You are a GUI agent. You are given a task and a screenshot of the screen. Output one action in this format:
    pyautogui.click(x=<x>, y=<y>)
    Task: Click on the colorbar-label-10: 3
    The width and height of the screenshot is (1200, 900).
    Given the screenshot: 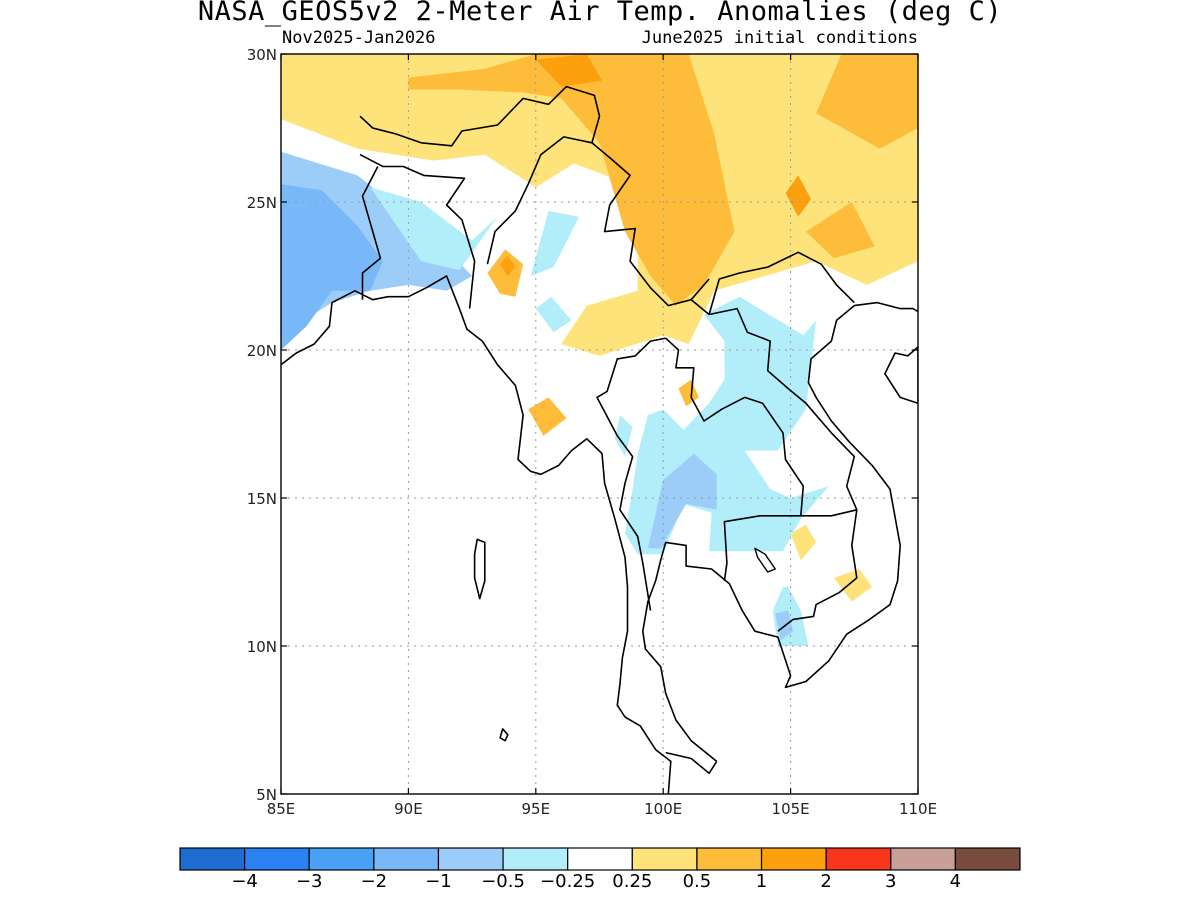 What is the action you would take?
    pyautogui.click(x=890, y=881)
    